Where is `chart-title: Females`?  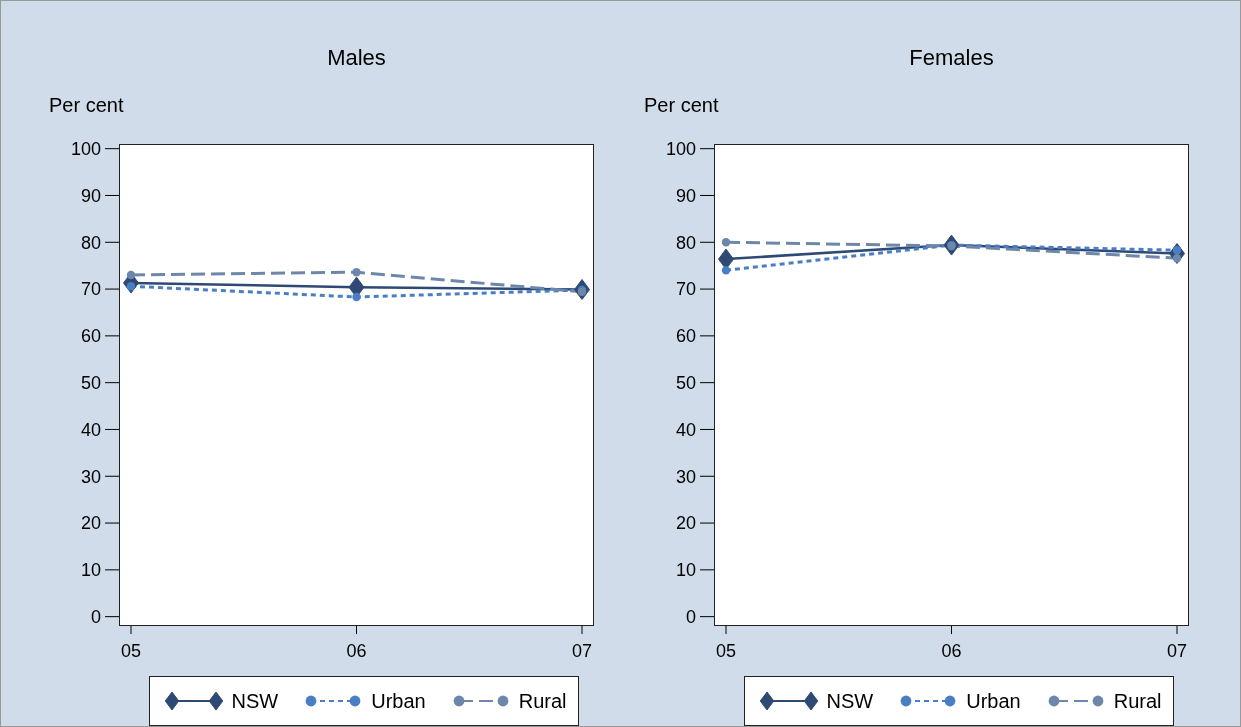
chart-title: Females is located at coordinates (951, 58).